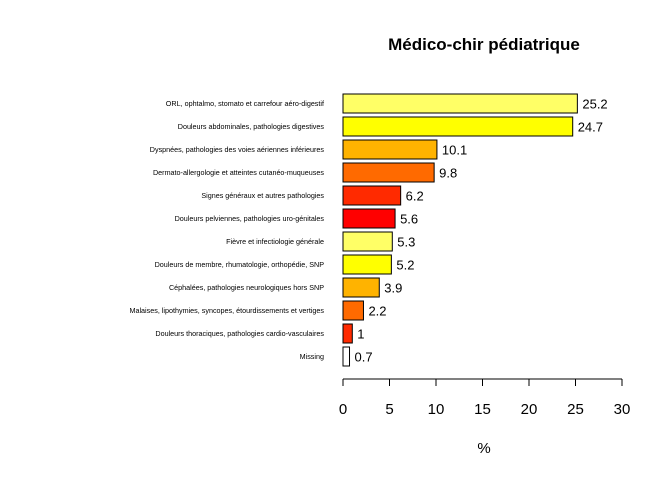 The height and width of the screenshot is (480, 672). I want to click on x-tick-label: 0, so click(343, 409).